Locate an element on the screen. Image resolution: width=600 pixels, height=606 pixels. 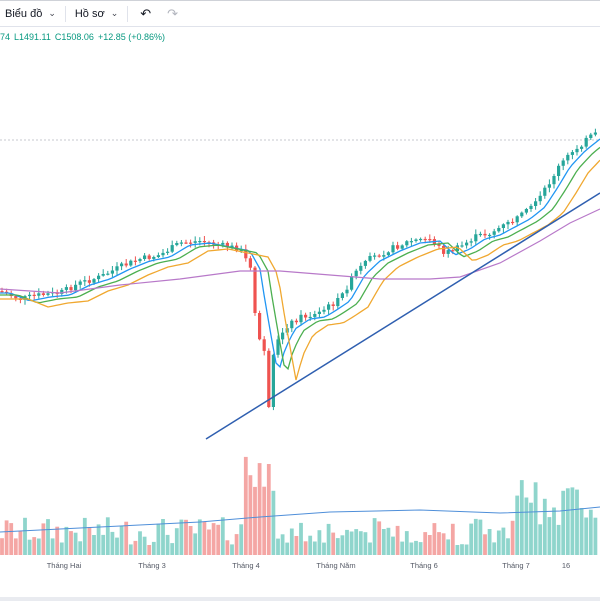
time-axis-label: Tháng 4 is located at coordinates (246, 565).